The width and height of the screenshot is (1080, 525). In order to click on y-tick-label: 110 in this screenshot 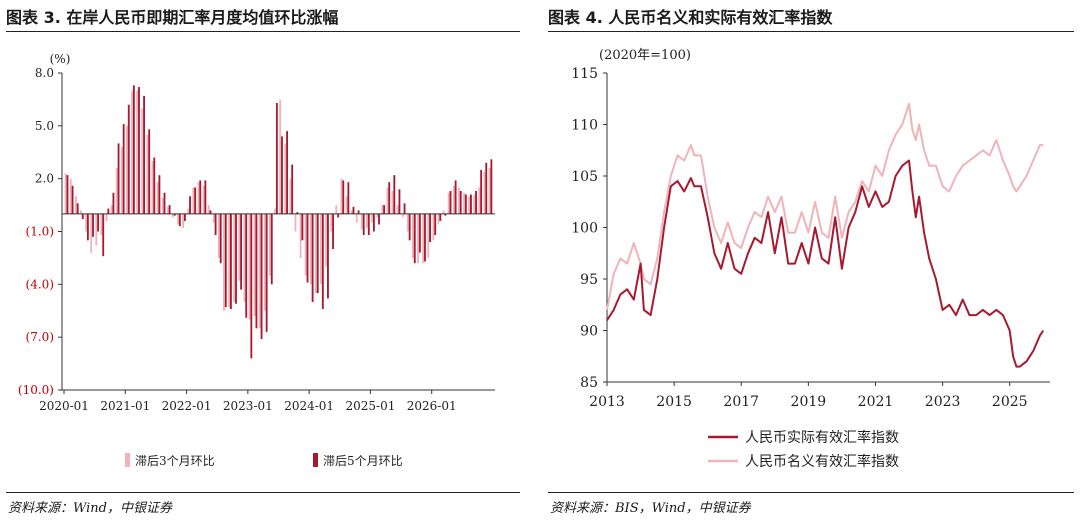, I will do `click(584, 126)`.